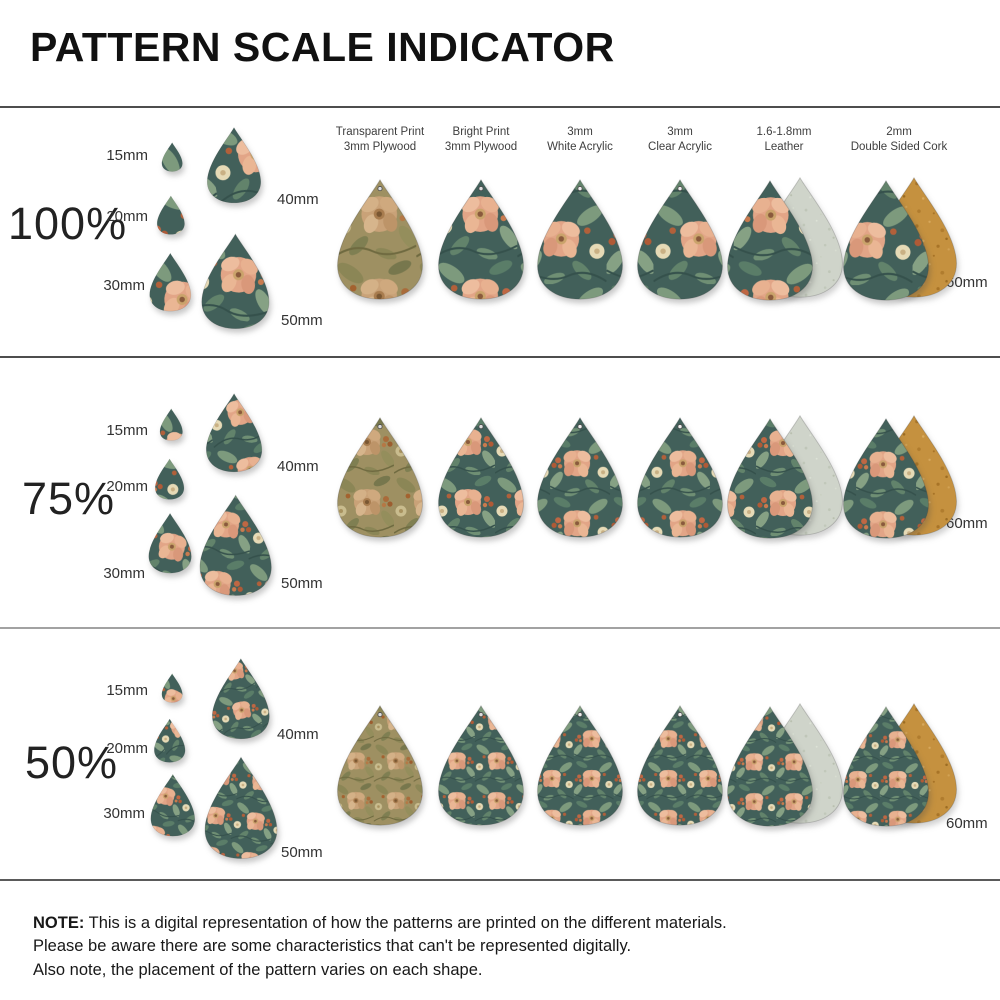 The height and width of the screenshot is (1000, 1000). What do you see at coordinates (380, 477) in the screenshot?
I see `teardrop-75-transparent-plywood` at bounding box center [380, 477].